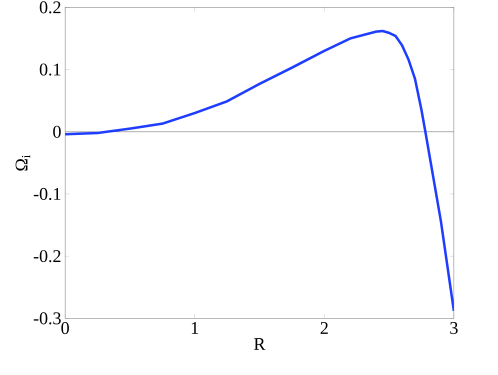  What do you see at coordinates (47, 318) in the screenshot?
I see `y-tick-label: -0.3` at bounding box center [47, 318].